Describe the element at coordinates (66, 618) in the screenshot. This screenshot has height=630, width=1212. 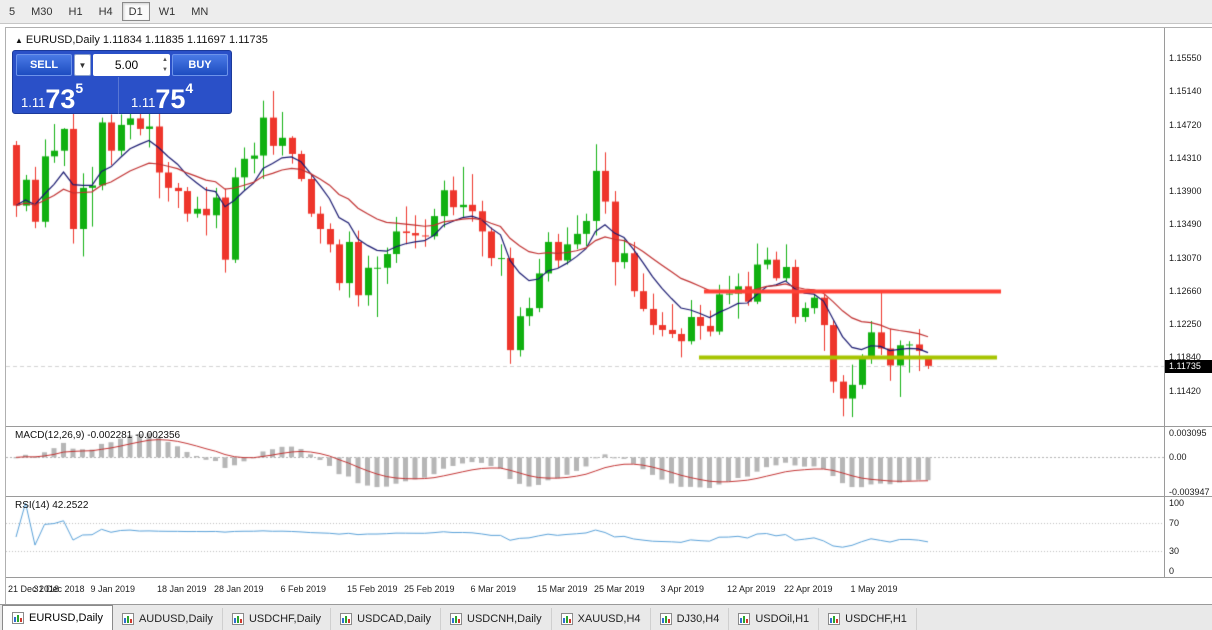
I see `chart-tab-label: EURUSD,Daily` at that location.